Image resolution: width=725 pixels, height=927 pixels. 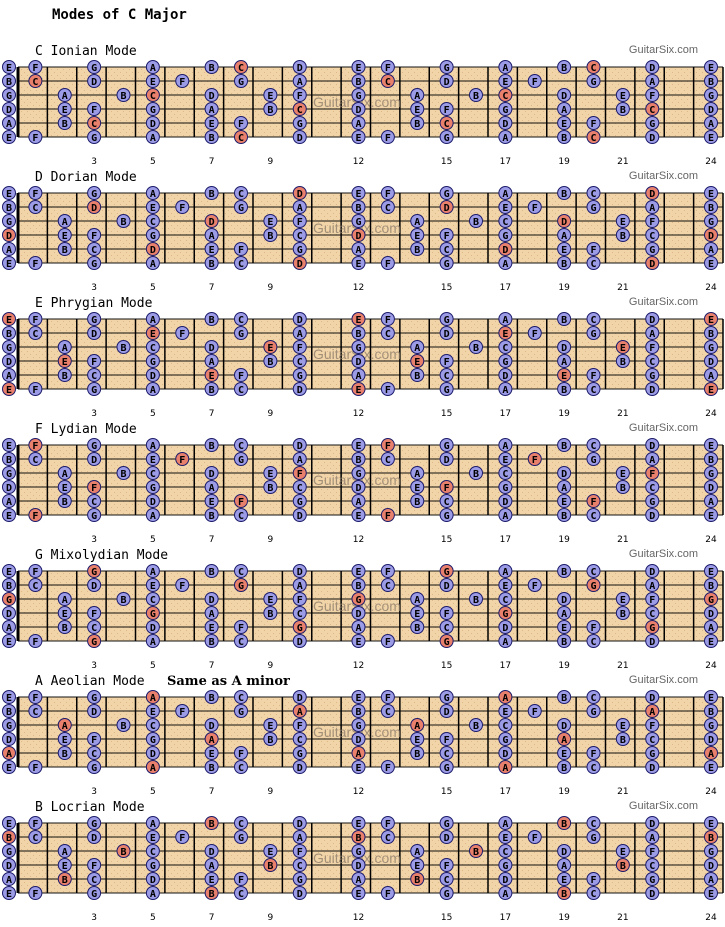 I want to click on mode-title: A Aeolian Mode, so click(x=90, y=681).